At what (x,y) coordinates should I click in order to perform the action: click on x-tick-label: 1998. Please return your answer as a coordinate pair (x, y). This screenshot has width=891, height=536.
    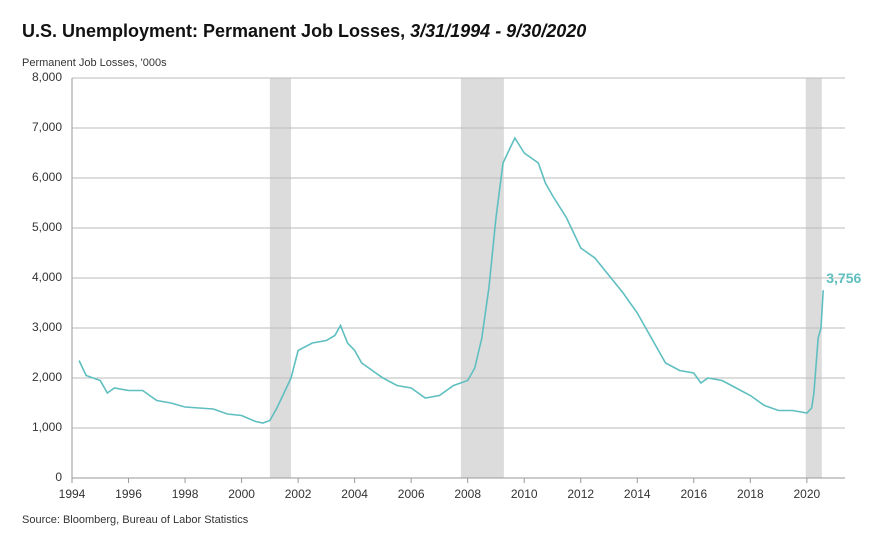
    Looking at the image, I should click on (185, 494).